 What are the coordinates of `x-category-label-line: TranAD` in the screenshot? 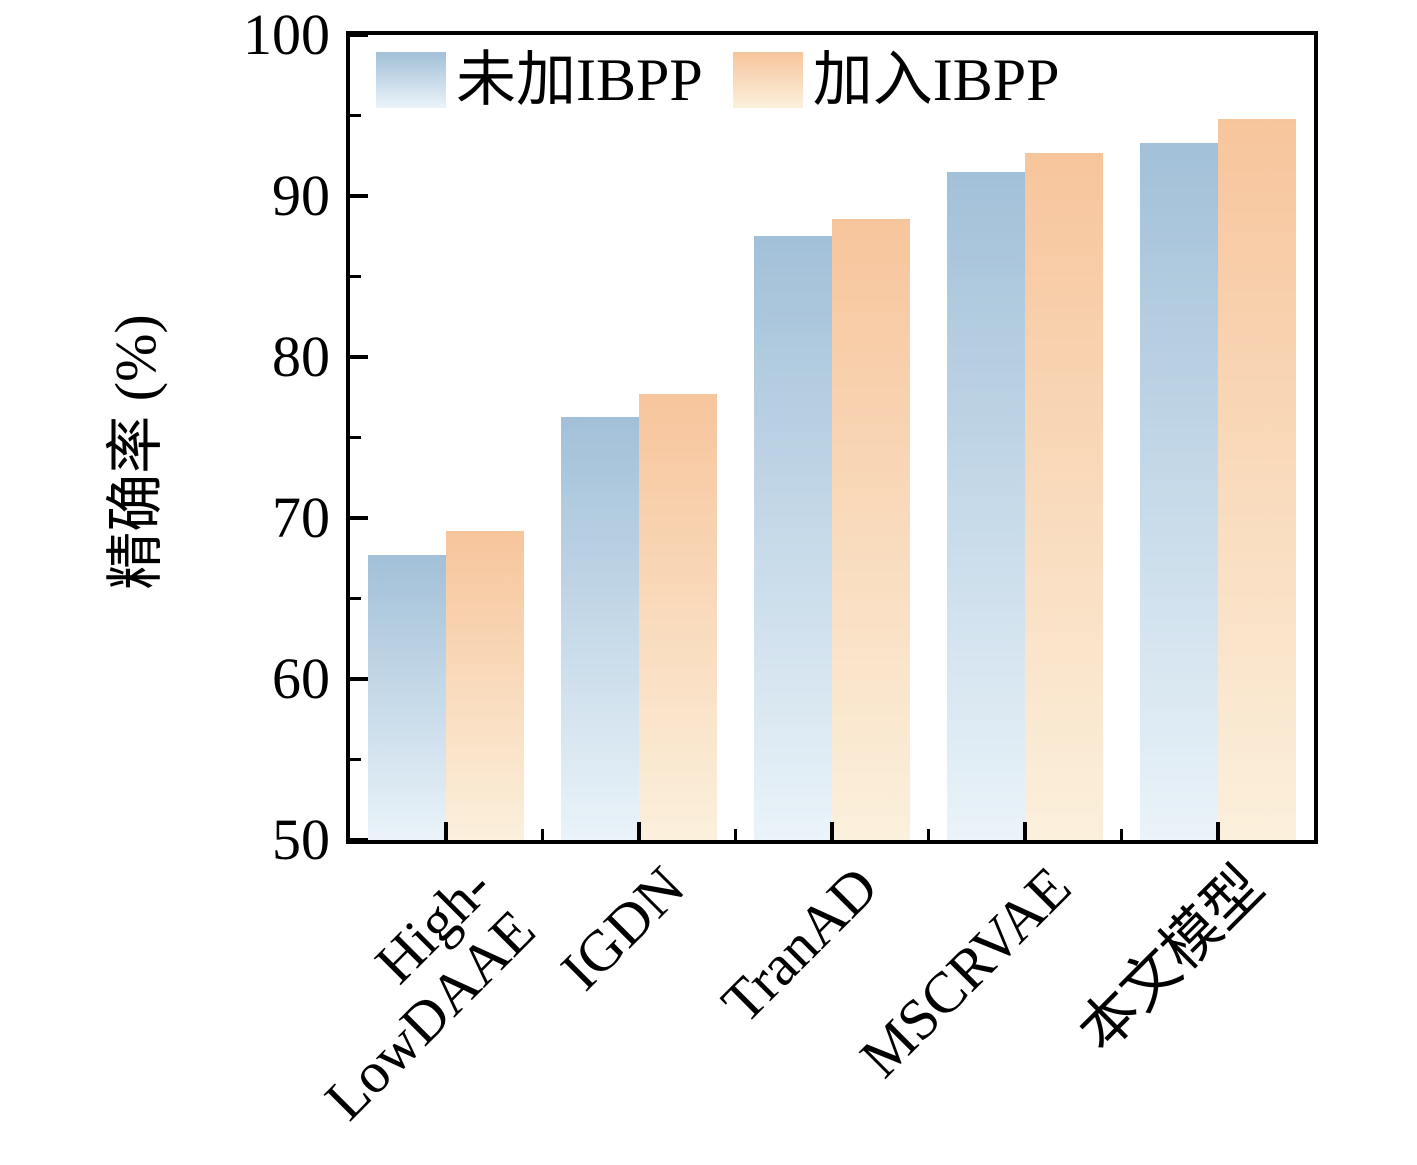 It's located at (799, 944).